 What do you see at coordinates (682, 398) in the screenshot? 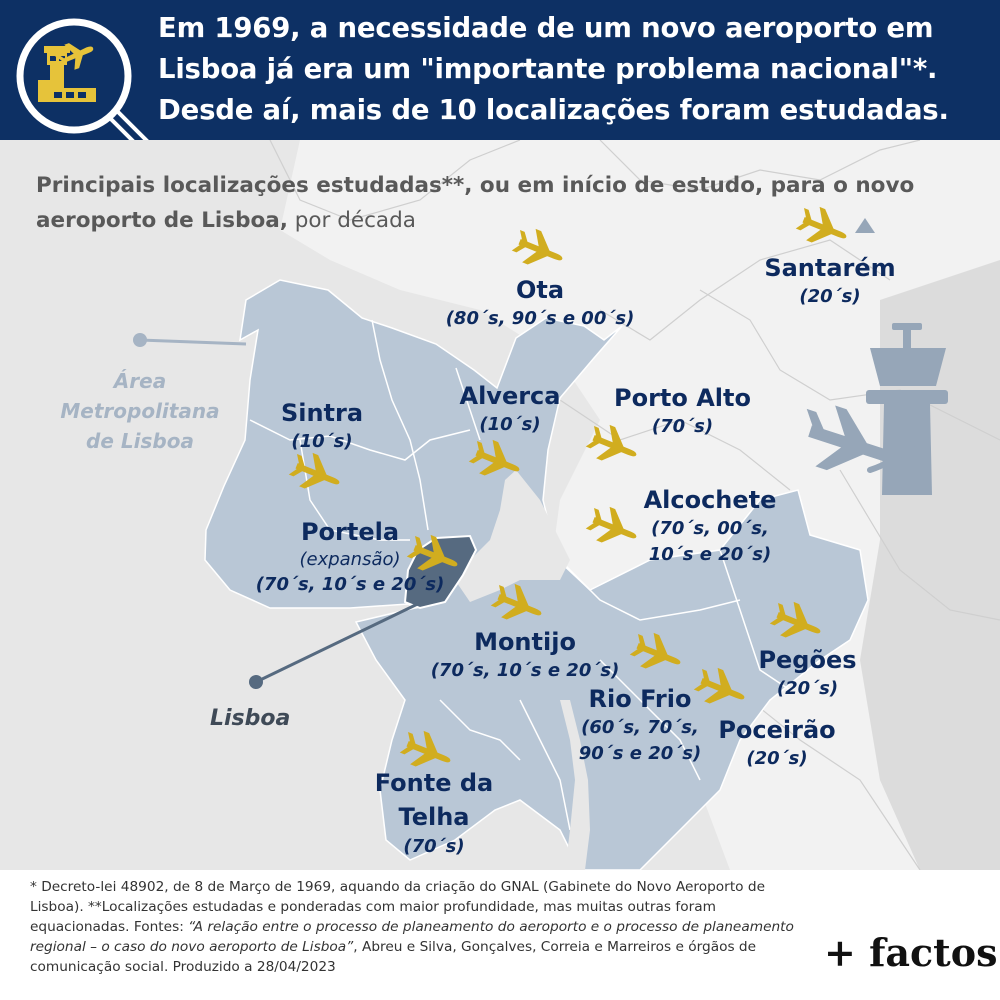
I see `location-name: Porto Alto` at bounding box center [682, 398].